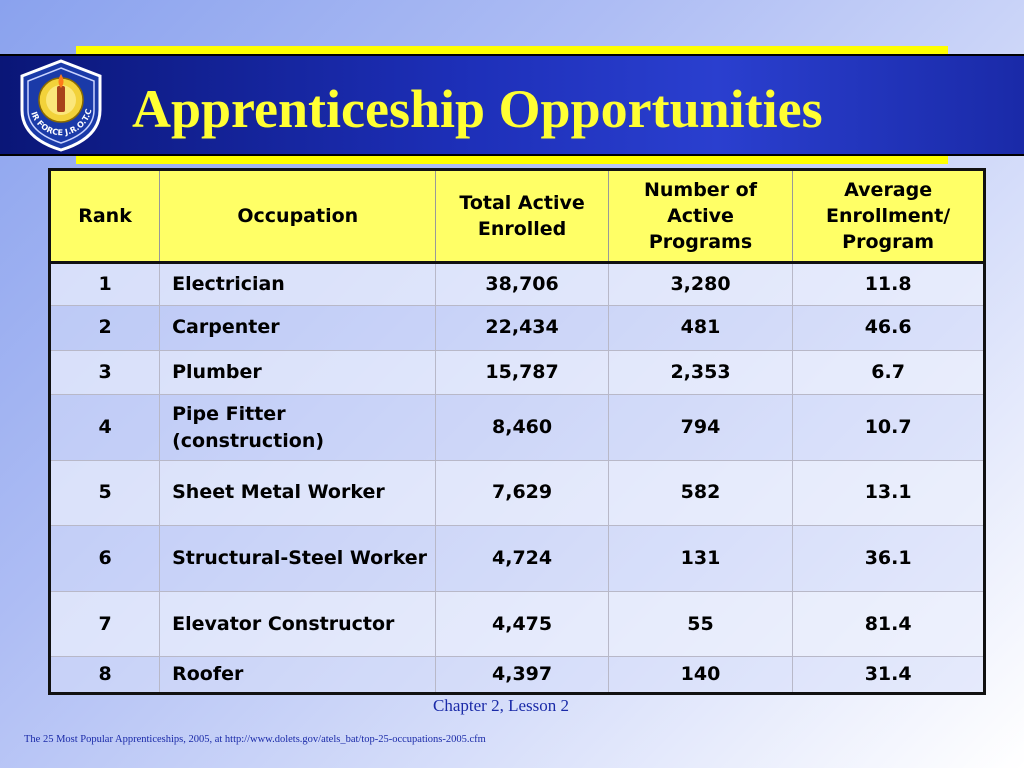 The height and width of the screenshot is (768, 1024). Describe the element at coordinates (104, 624) in the screenshot. I see `rank-cell: 7` at that location.